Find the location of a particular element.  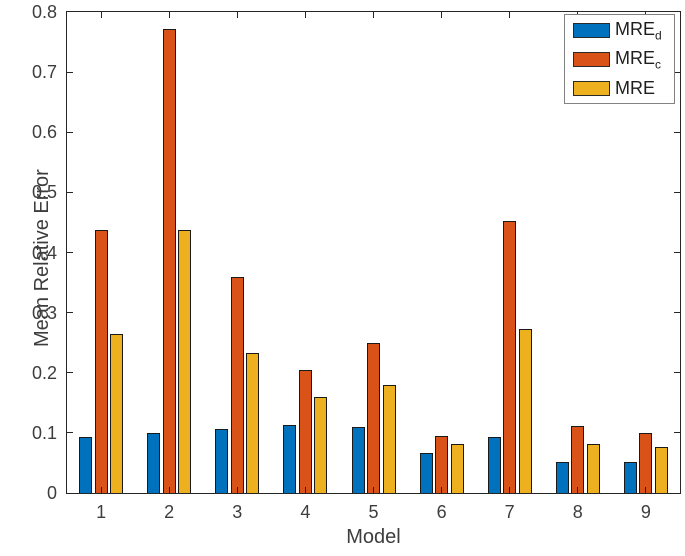

x-tick-label: 7 is located at coordinates (509, 512).